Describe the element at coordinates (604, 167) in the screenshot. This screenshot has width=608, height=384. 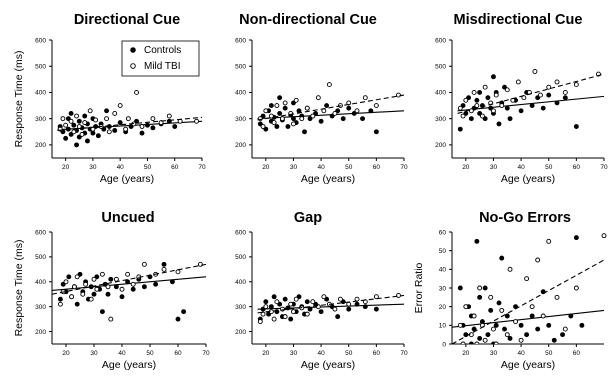
I see `x-tick-label: 70` at that location.